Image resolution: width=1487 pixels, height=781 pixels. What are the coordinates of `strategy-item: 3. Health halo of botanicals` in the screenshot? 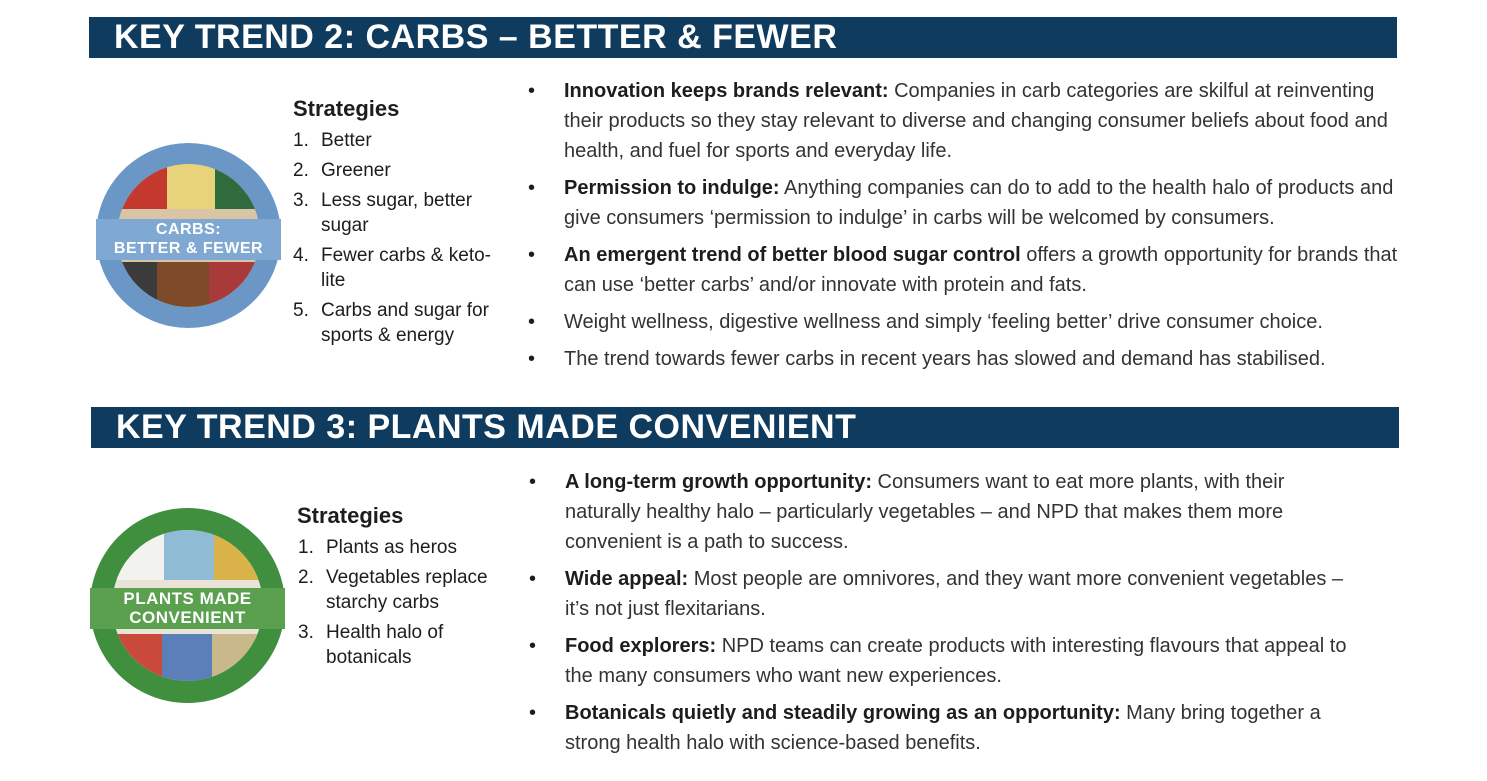 It's located at (405, 645).